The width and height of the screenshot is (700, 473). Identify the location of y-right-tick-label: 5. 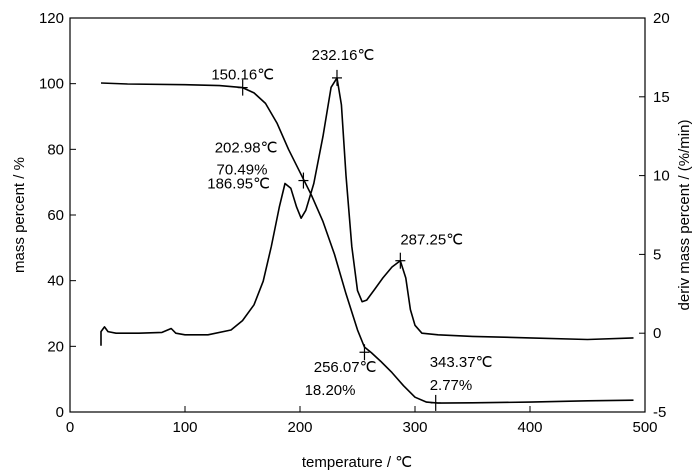
(657, 254).